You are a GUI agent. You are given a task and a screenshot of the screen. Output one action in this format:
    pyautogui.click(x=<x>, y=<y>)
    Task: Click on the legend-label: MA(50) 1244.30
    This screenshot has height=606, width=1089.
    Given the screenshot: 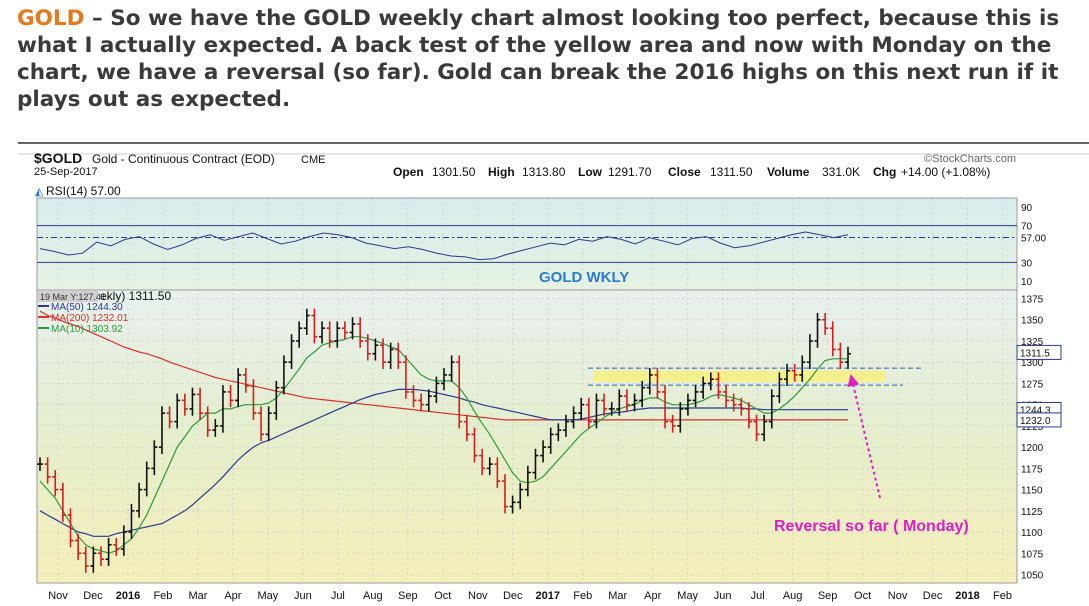 What is the action you would take?
    pyautogui.click(x=87, y=307)
    